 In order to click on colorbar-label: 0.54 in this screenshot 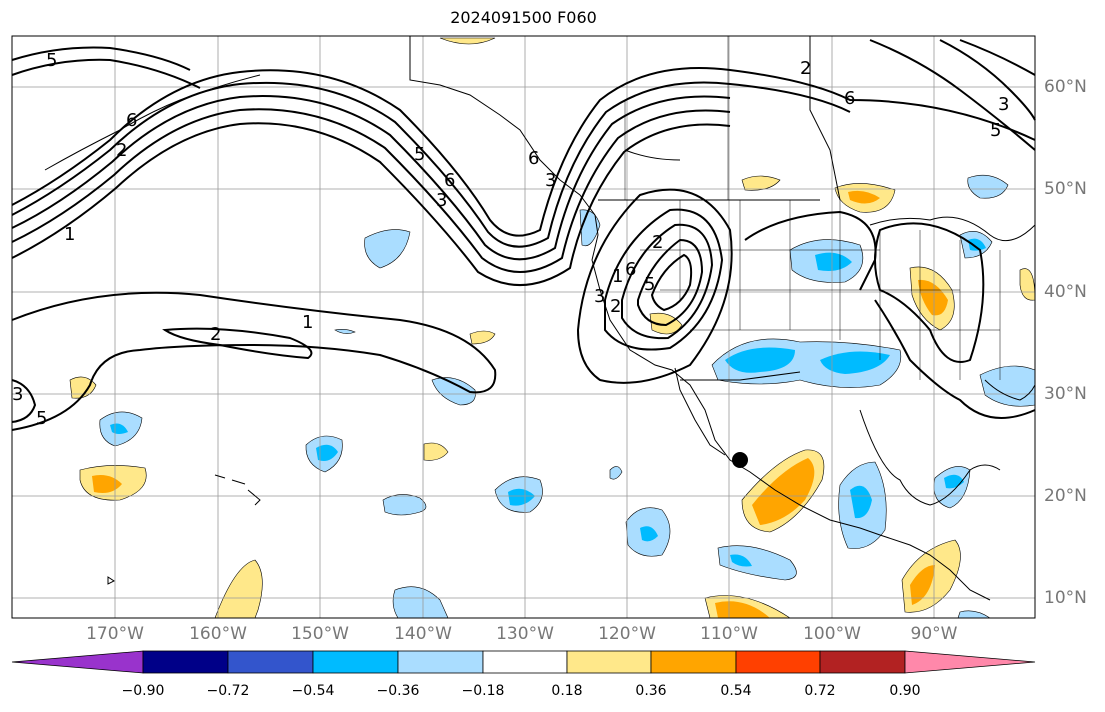, I will do `click(736, 691)`.